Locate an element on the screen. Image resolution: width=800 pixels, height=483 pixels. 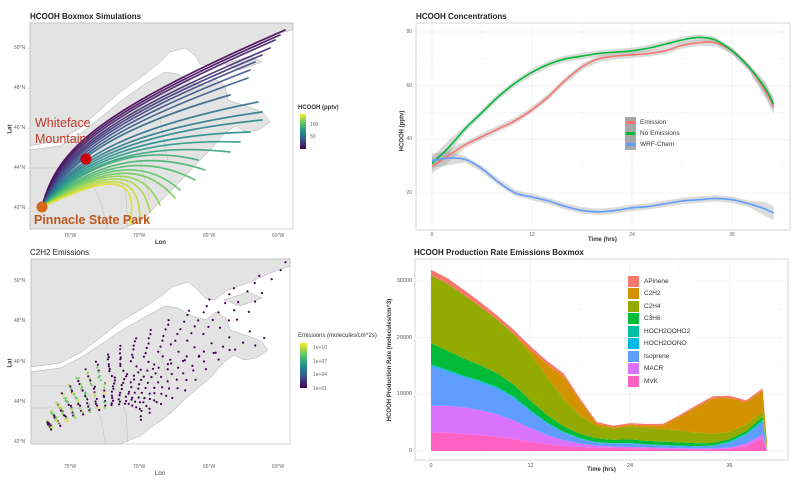
area-hoch2ooho2 is located at coordinates (599, 407).